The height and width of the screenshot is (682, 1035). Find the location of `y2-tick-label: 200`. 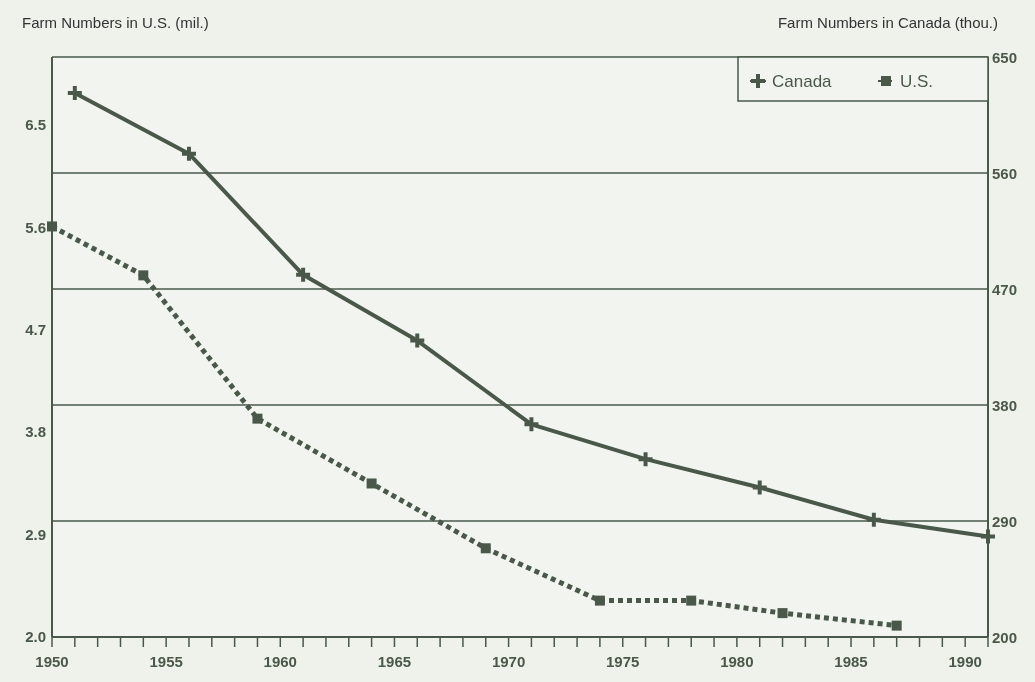

y2-tick-label: 200 is located at coordinates (1005, 637).